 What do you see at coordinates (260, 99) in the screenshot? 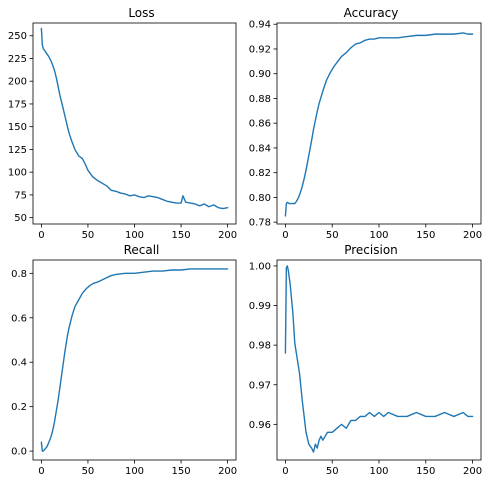
I see `accuracy-y-tick-label: 0.88` at bounding box center [260, 99].